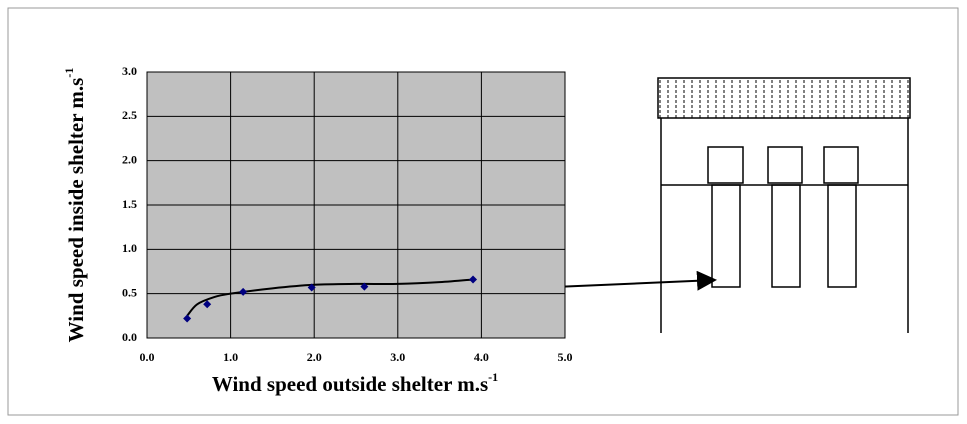 The width and height of the screenshot is (967, 424). I want to click on x-axis-label-sup: -1, so click(493, 377).